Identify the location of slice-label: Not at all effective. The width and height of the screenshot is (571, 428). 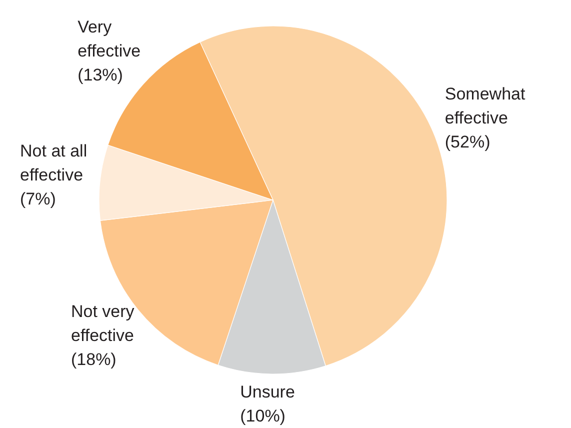
(54, 162).